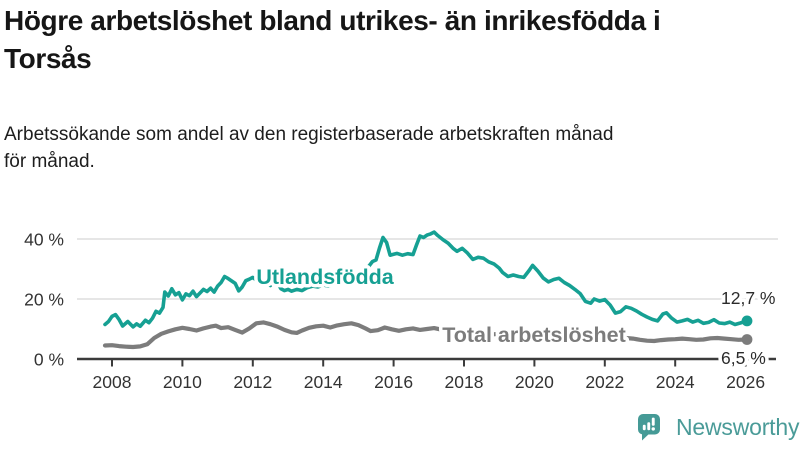 The width and height of the screenshot is (800, 450). I want to click on newsworthy-bar-chart-bubble-icon, so click(649, 427).